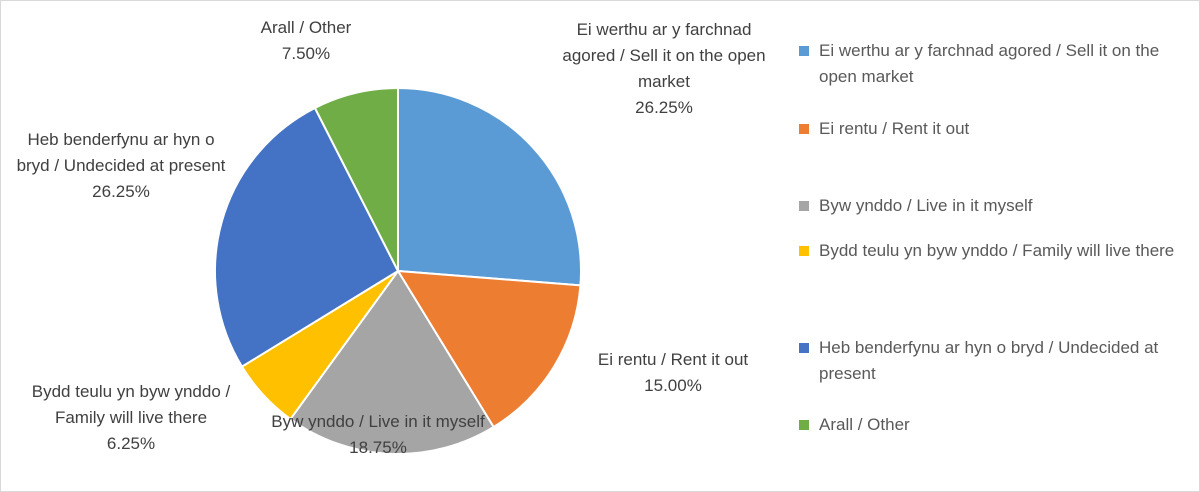 The height and width of the screenshot is (492, 1200). Describe the element at coordinates (378, 421) in the screenshot. I see `data-label-category: Byw ynddo / Live in it myself` at that location.